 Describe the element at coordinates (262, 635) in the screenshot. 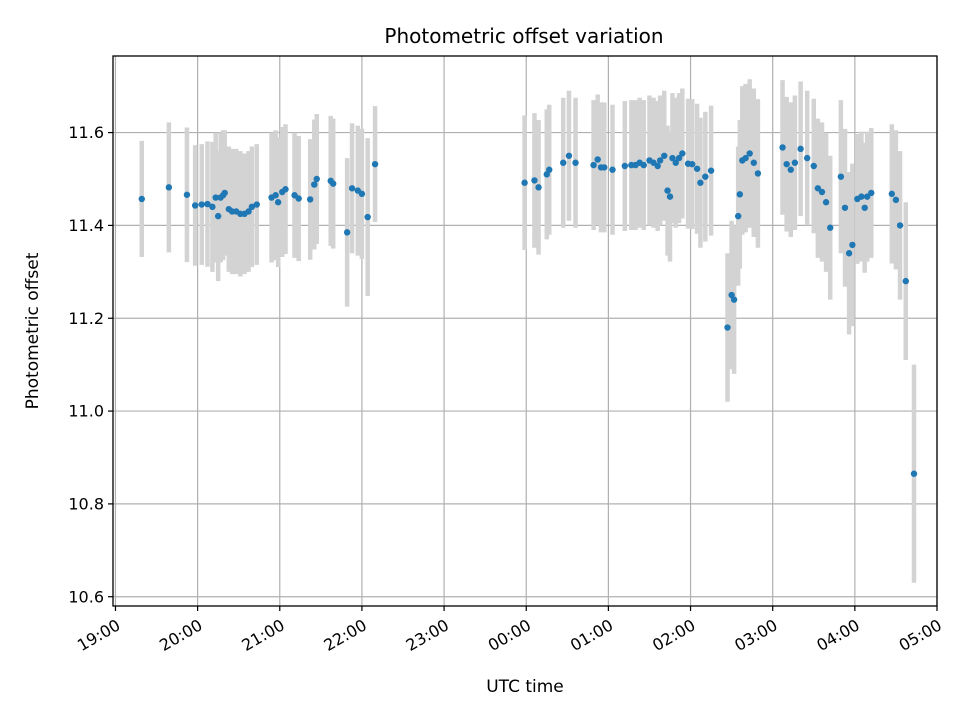

I see `x-tick-label: 21:00` at that location.